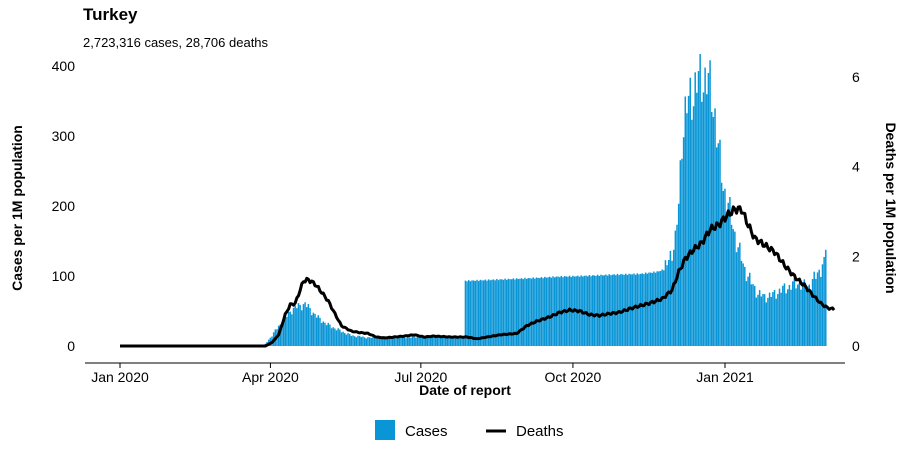 This screenshot has height=456, width=912. I want to click on legend-deaths-label: Deaths, so click(540, 431).